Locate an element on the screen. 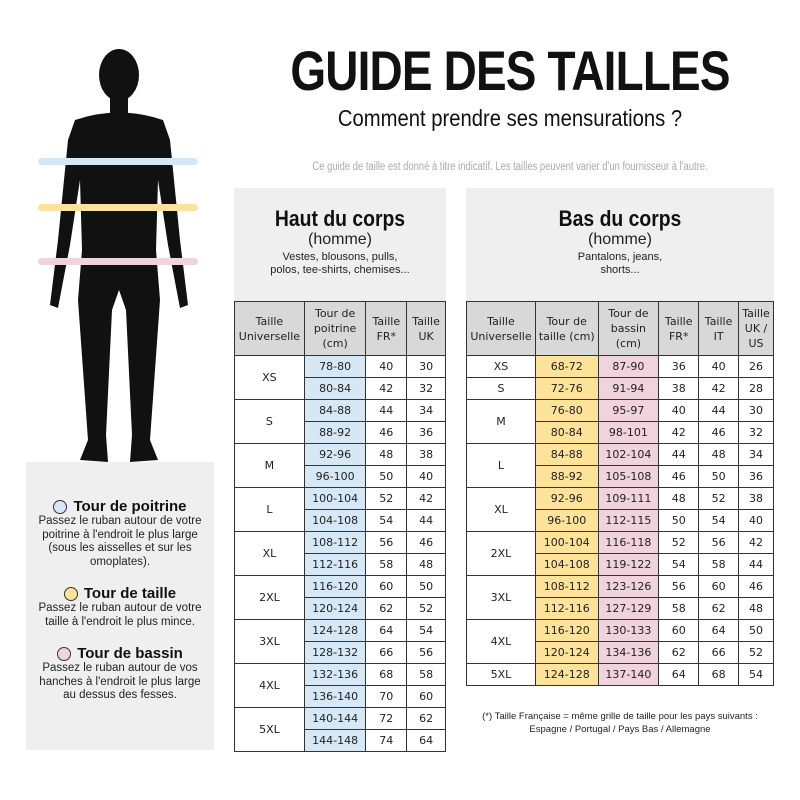 The height and width of the screenshot is (800, 800). legend-title: Tour de taille is located at coordinates (130, 593).